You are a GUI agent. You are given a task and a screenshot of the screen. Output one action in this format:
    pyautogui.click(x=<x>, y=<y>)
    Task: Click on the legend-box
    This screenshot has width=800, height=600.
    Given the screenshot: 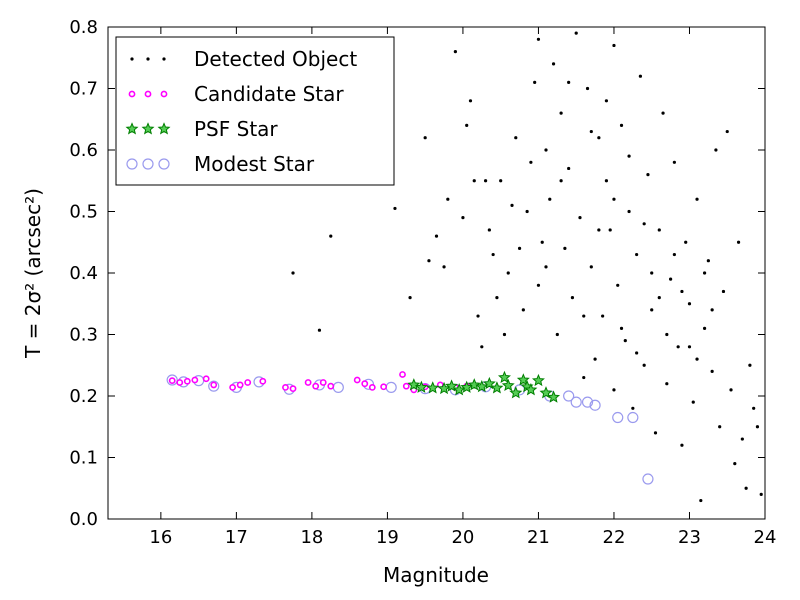 What is the action you would take?
    pyautogui.click(x=255, y=111)
    